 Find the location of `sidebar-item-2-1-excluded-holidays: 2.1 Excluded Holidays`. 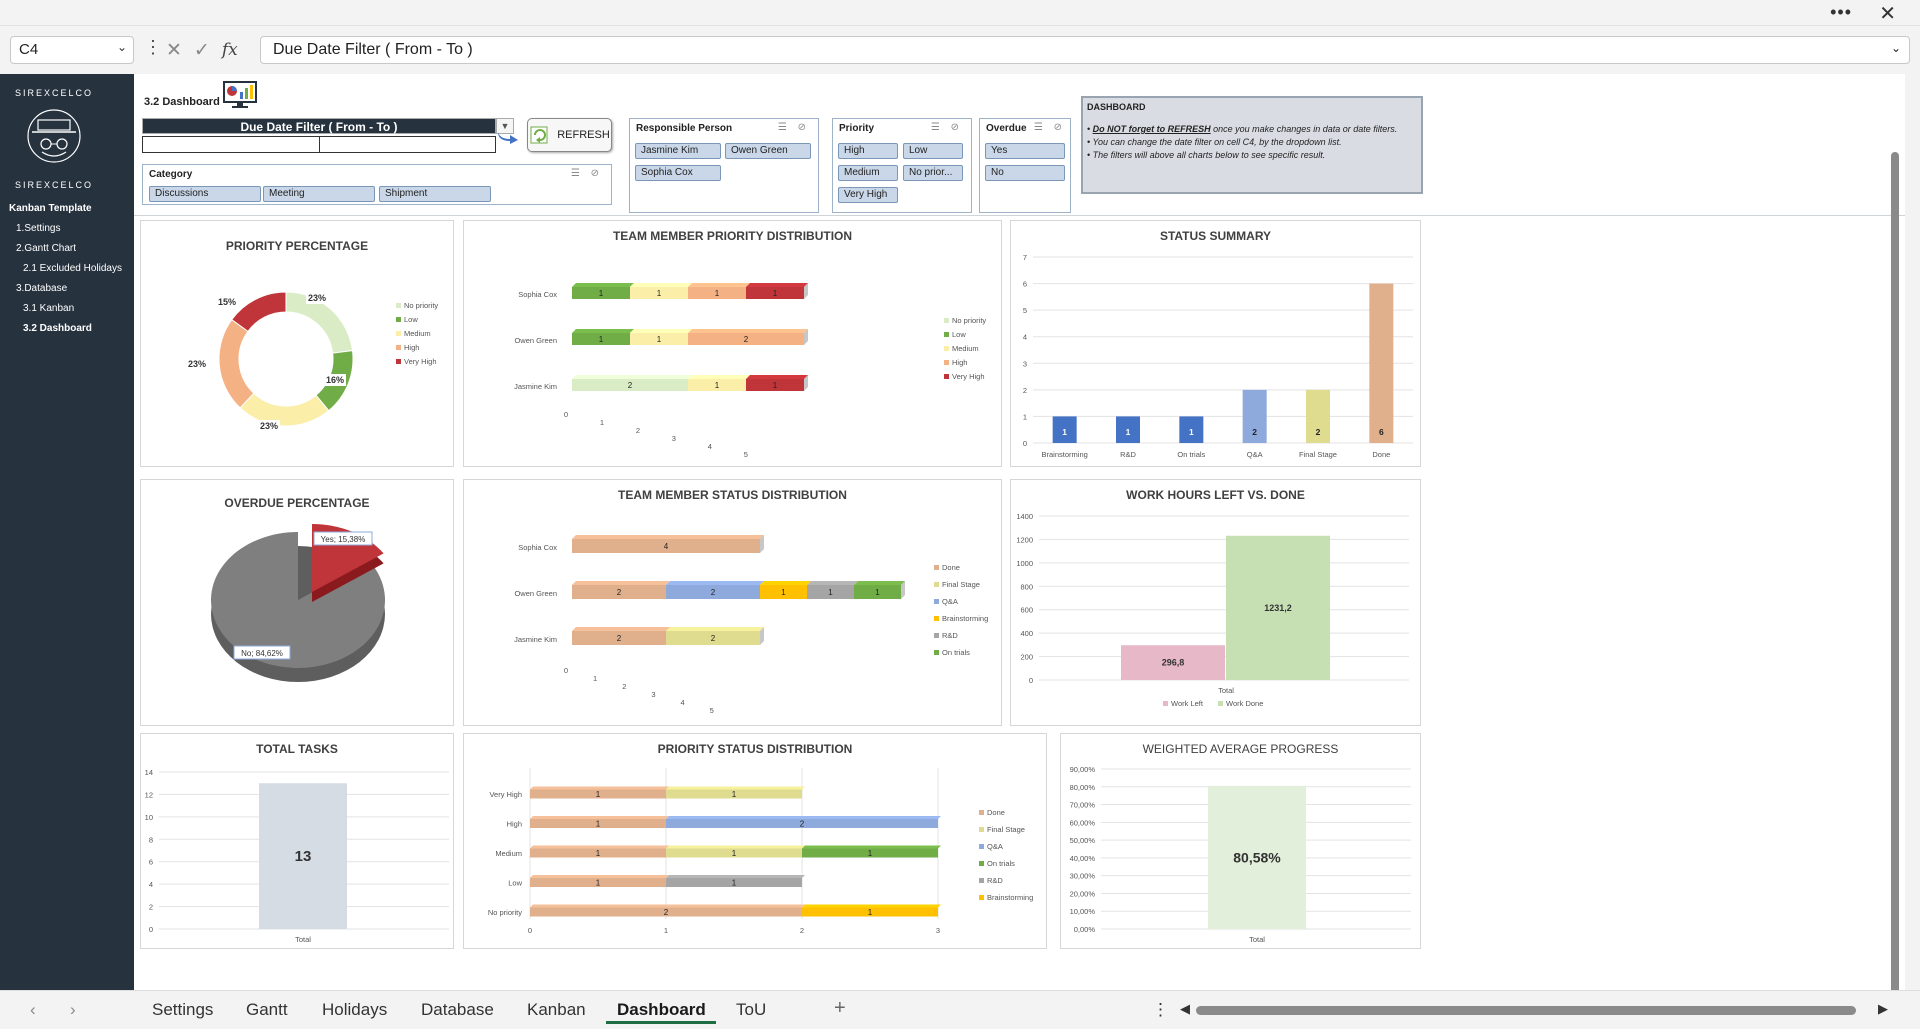

sidebar-item-2-1-excluded-holidays: 2.1 Excluded Holidays is located at coordinates (72, 268).